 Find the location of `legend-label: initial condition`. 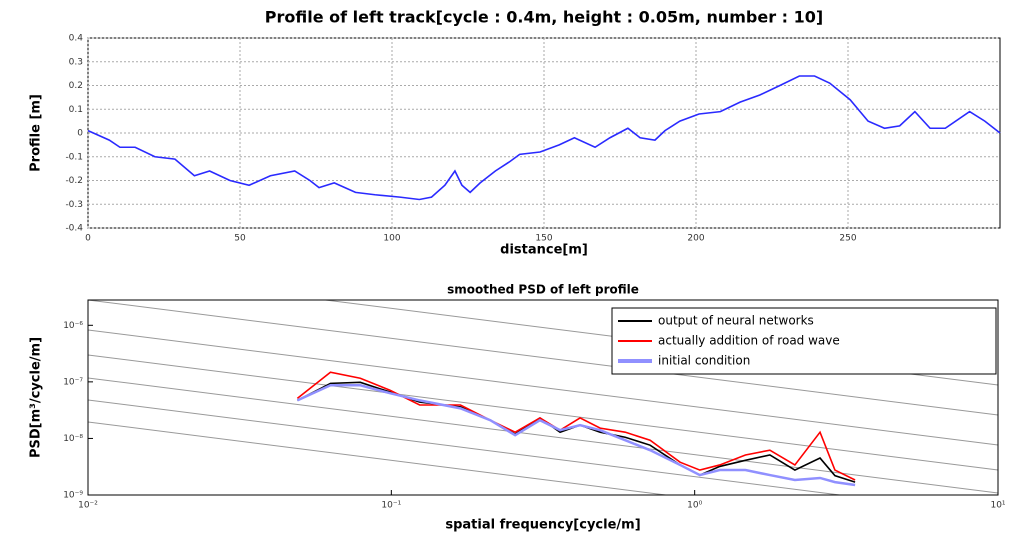

legend-label: initial condition is located at coordinates (704, 361).